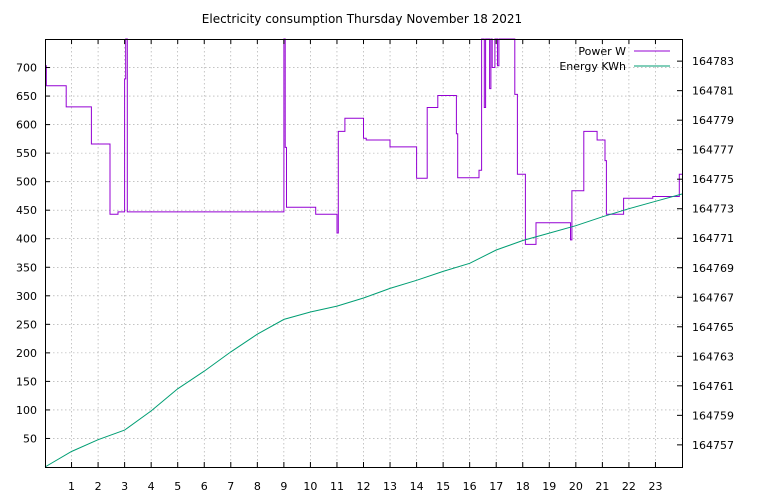 Image resolution: width=768 pixels, height=500 pixels. Describe the element at coordinates (151, 486) in the screenshot. I see `x-tick-label: 4` at that location.